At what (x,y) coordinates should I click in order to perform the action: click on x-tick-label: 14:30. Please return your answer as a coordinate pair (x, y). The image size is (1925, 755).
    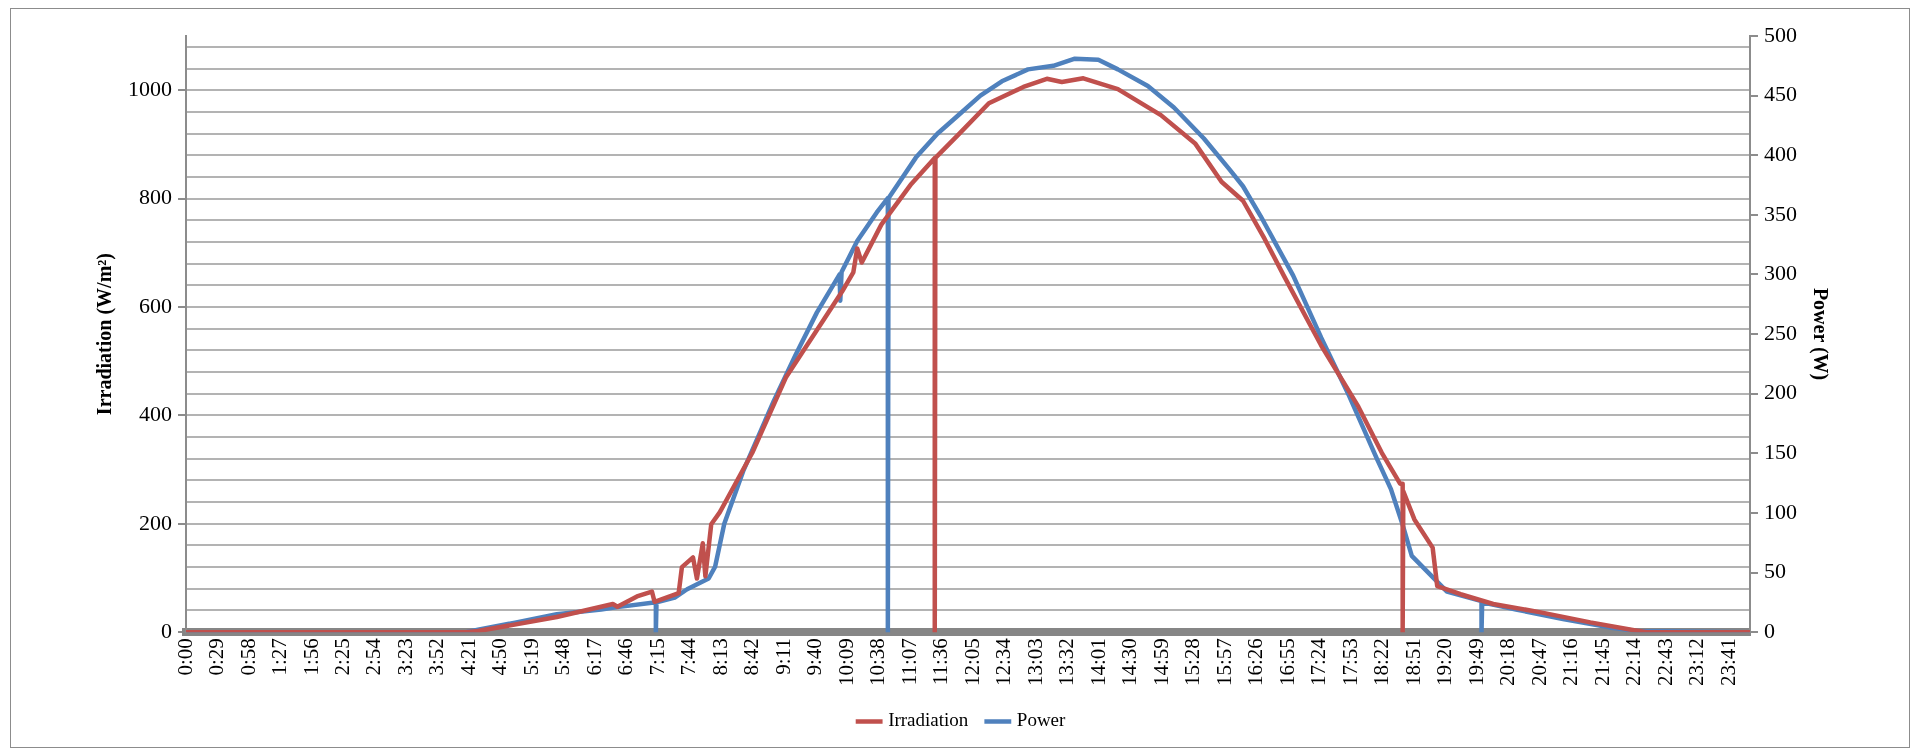
    Looking at the image, I should click on (1129, 662).